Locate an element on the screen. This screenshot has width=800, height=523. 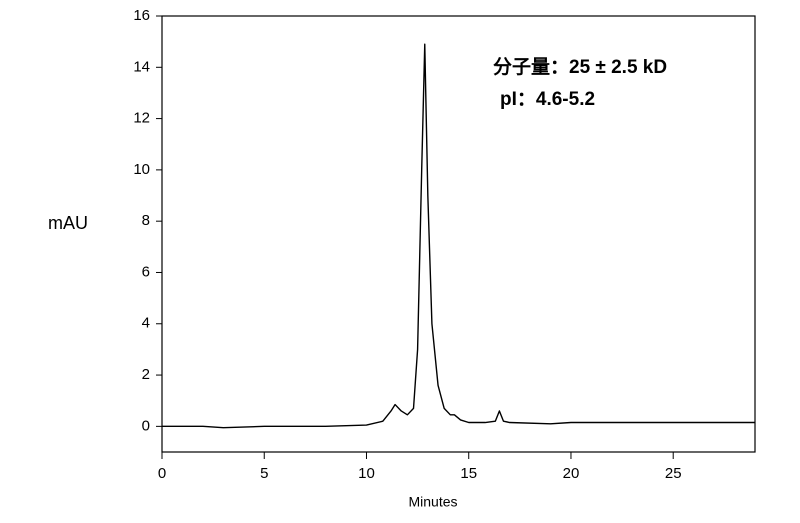
x-tick-label: 0 is located at coordinates (162, 473).